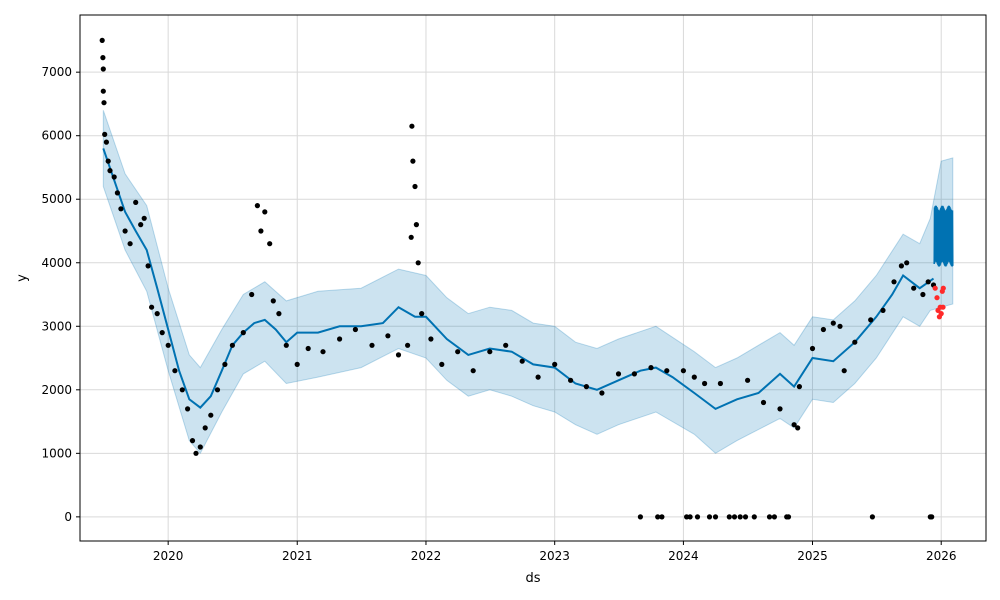 Image resolution: width=1000 pixels, height=600 pixels. I want to click on x-tick-label: 2020, so click(168, 556).